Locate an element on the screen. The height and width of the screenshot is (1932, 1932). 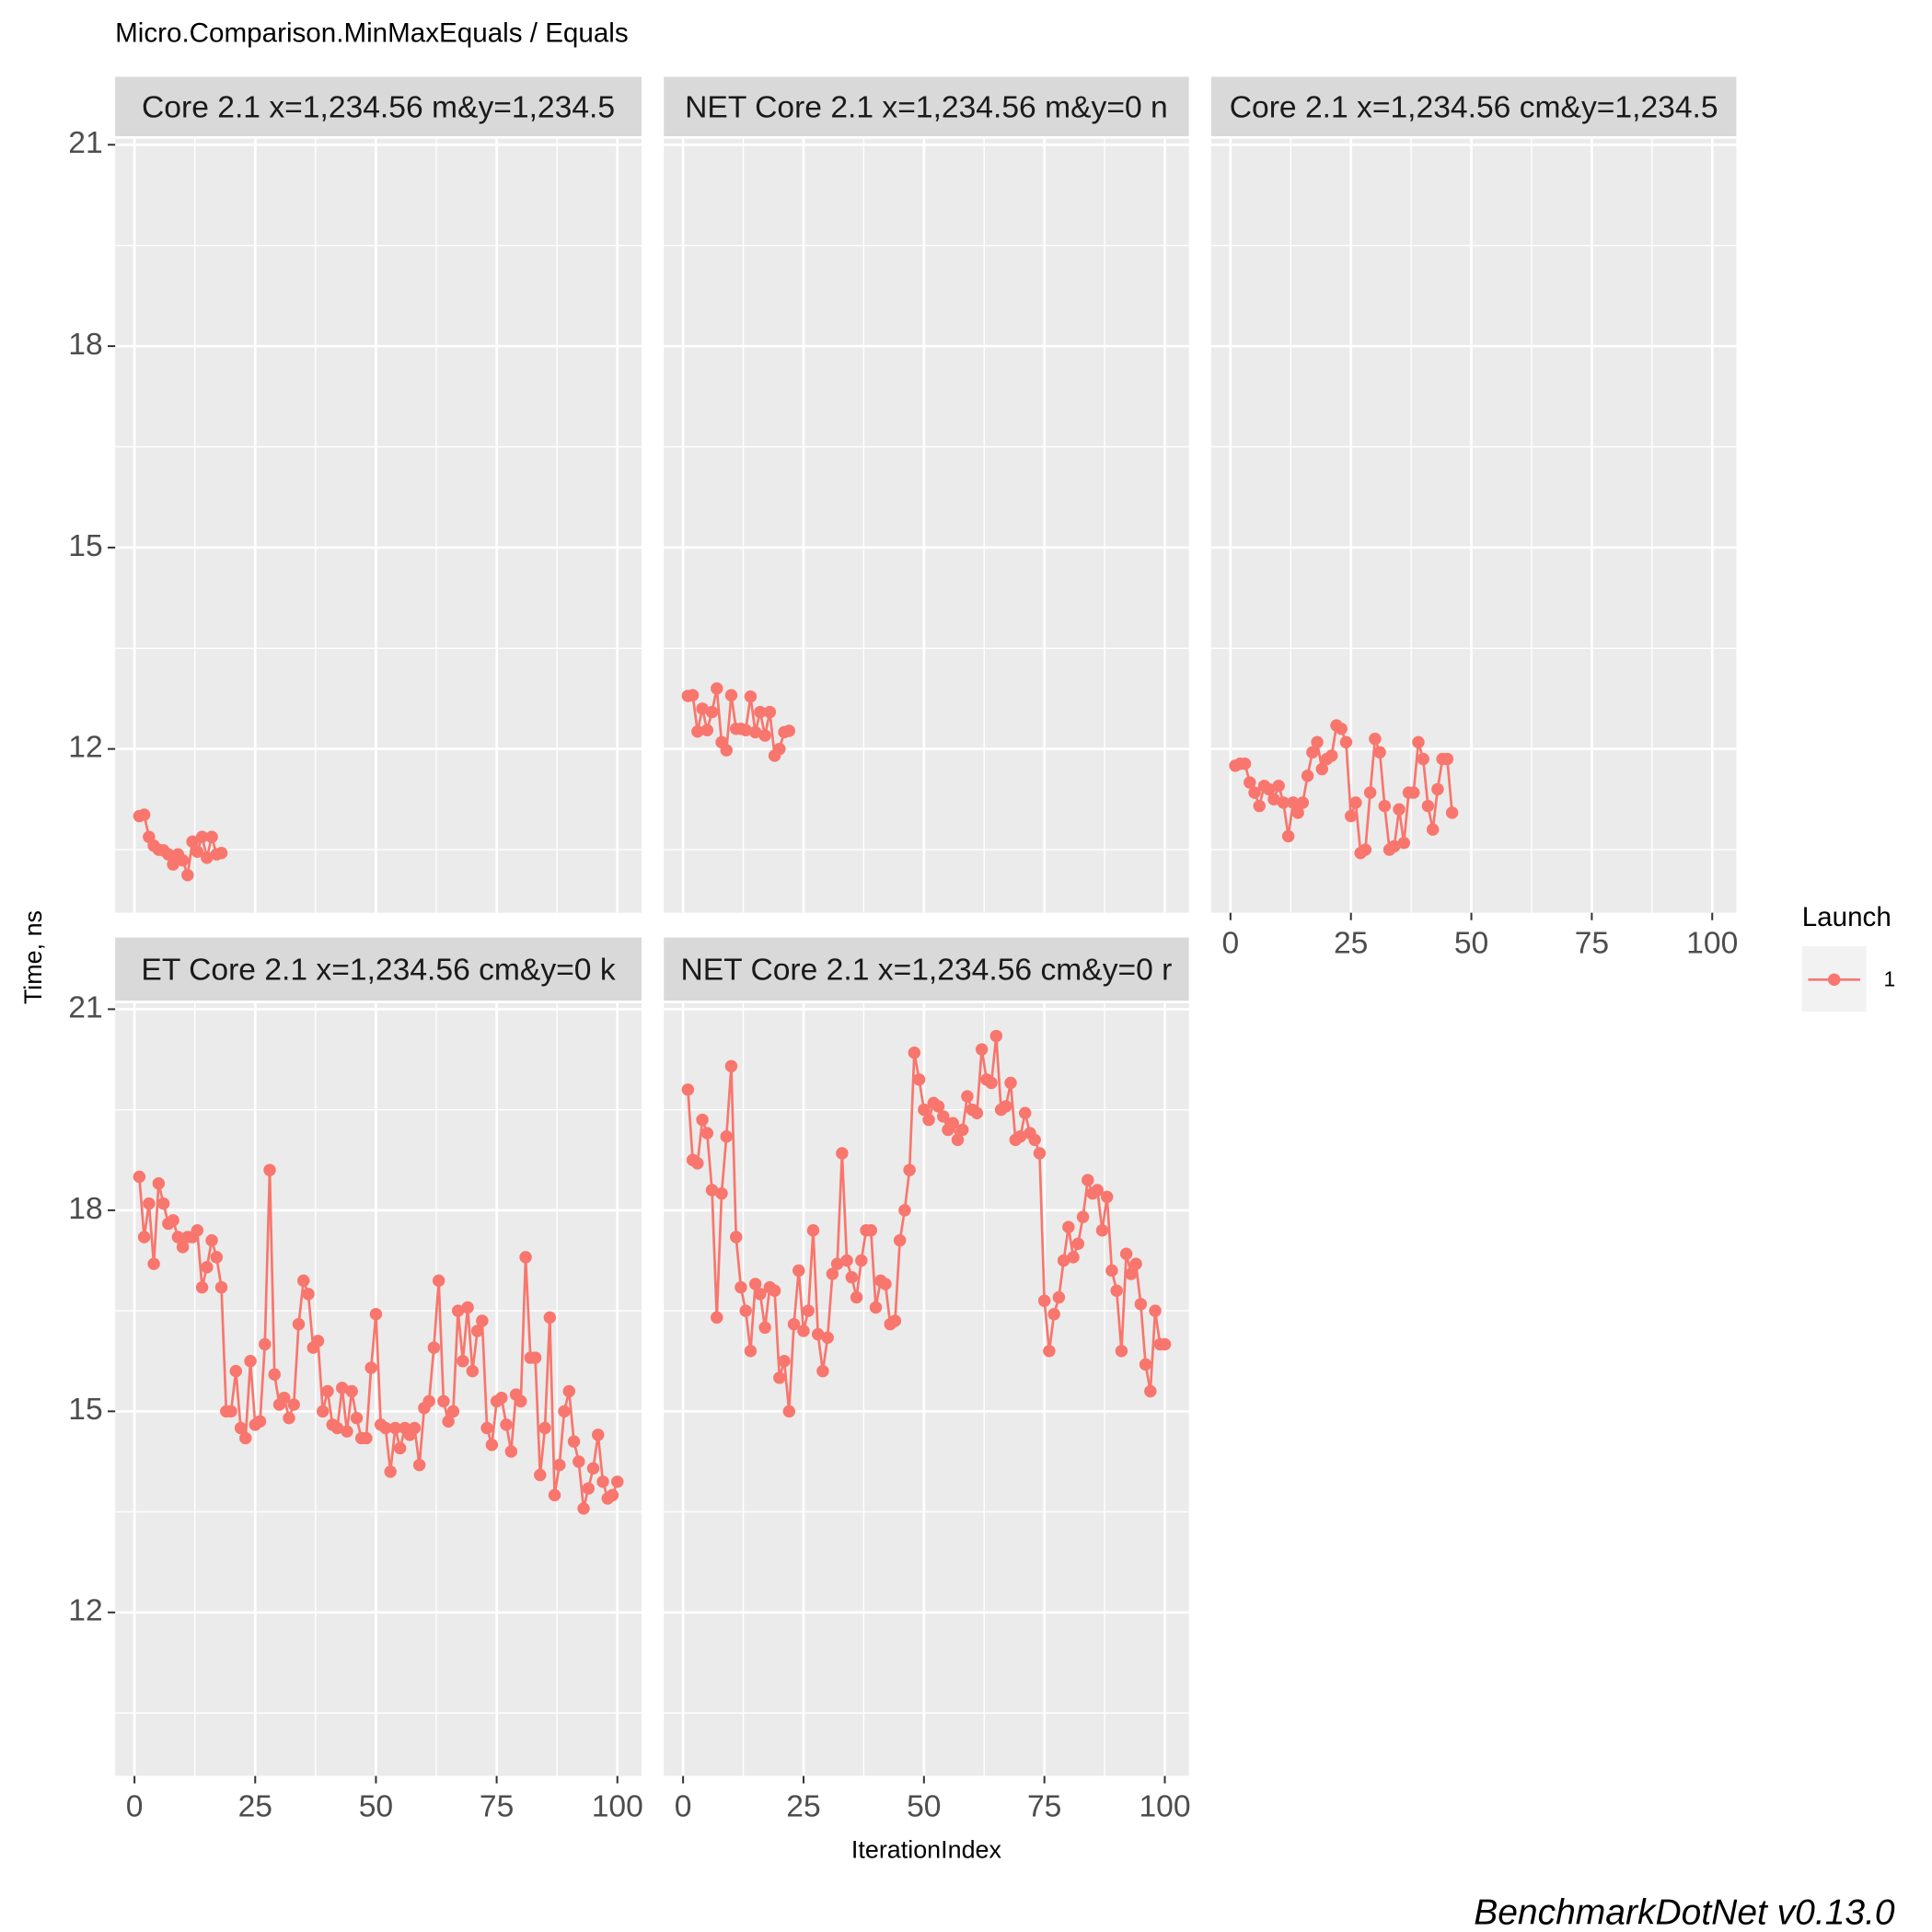
legend-point is located at coordinates (1834, 980).